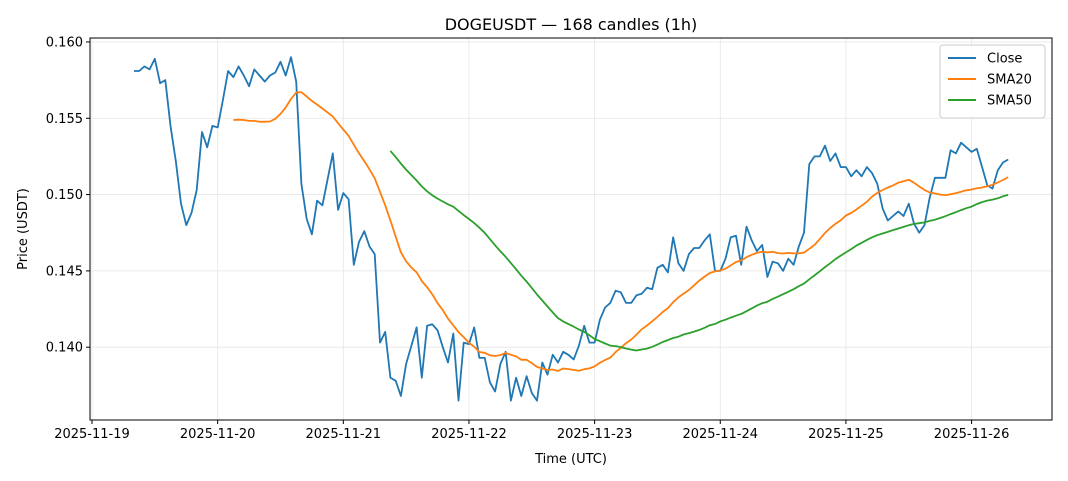 The image size is (1068, 481). Describe the element at coordinates (64, 195) in the screenshot. I see `y-tick-label: 0.150` at that location.